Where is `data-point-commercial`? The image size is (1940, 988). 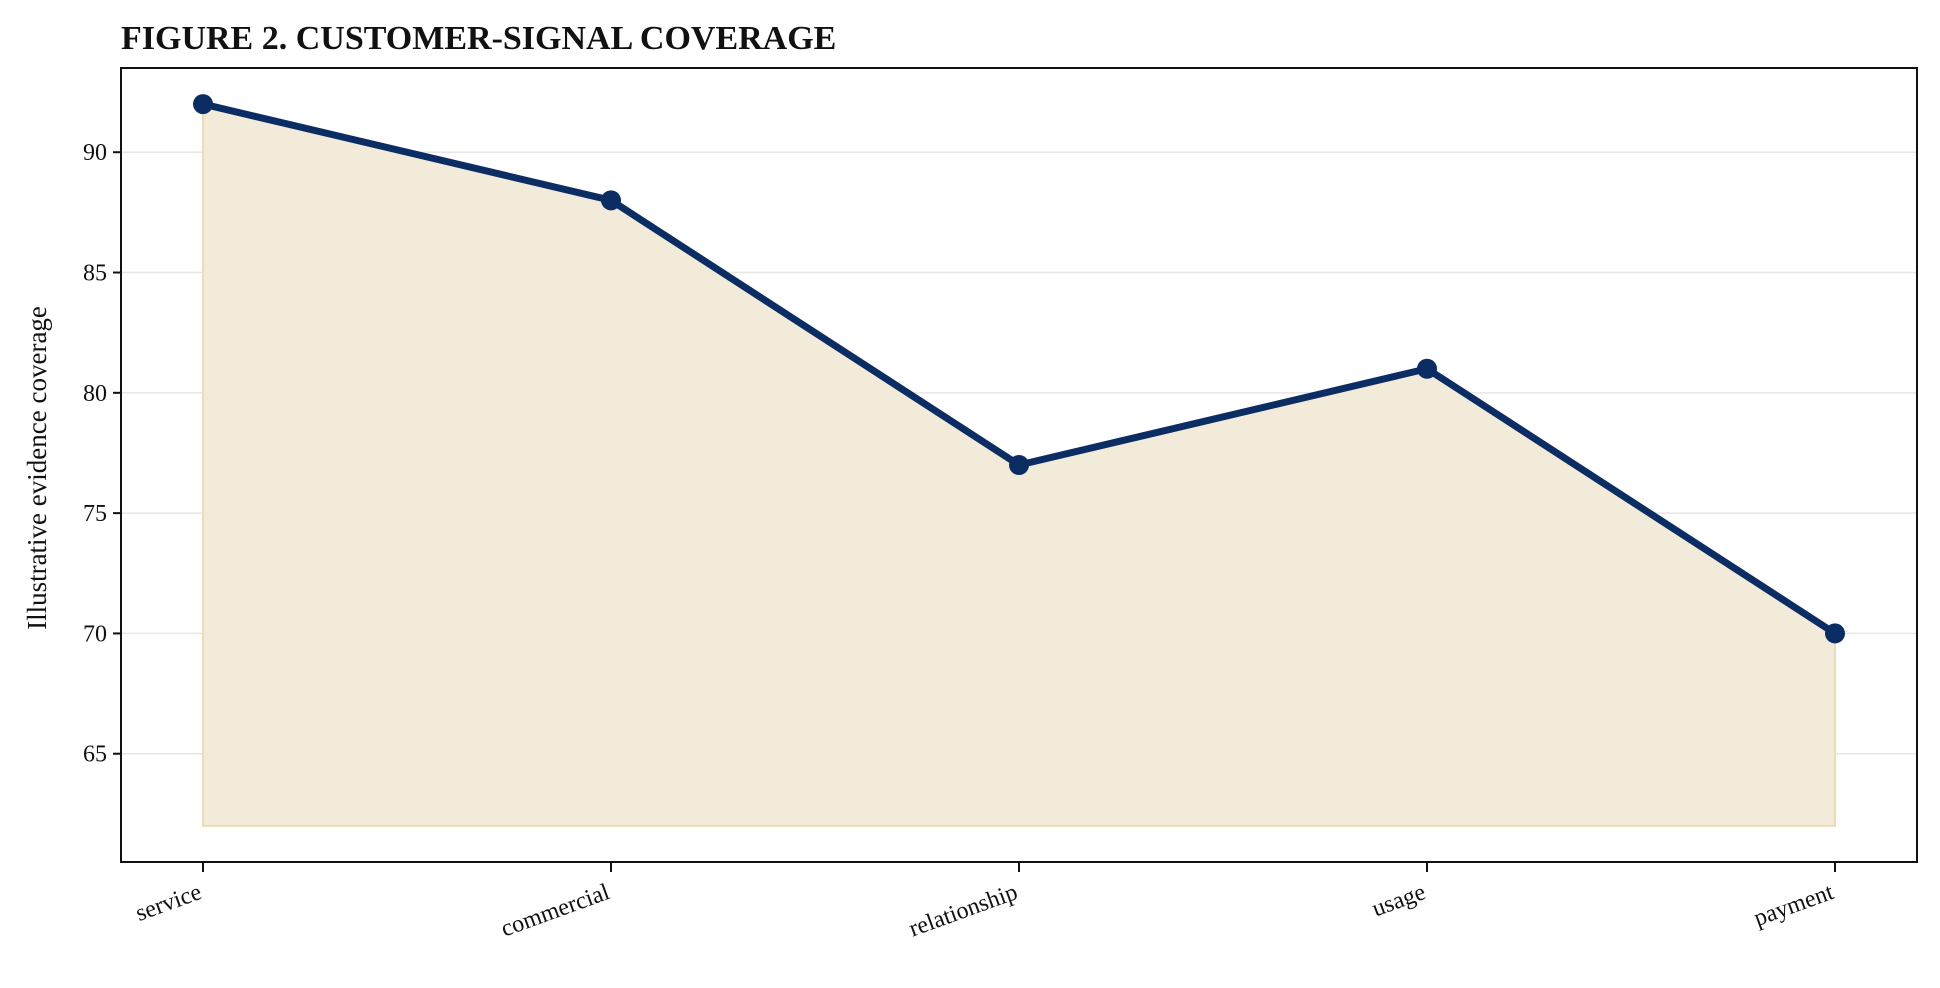 data-point-commercial is located at coordinates (611, 200).